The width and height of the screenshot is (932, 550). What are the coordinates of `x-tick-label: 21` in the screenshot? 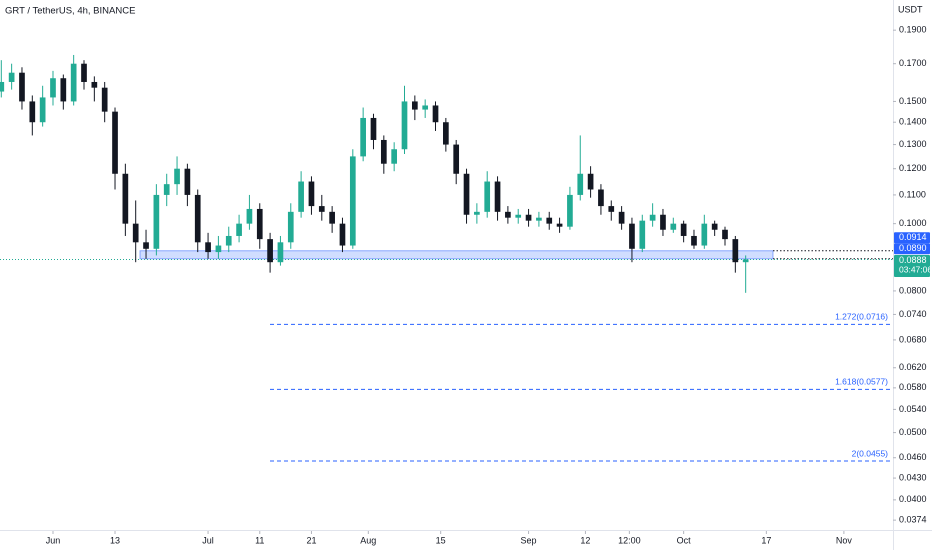 It's located at (311, 540).